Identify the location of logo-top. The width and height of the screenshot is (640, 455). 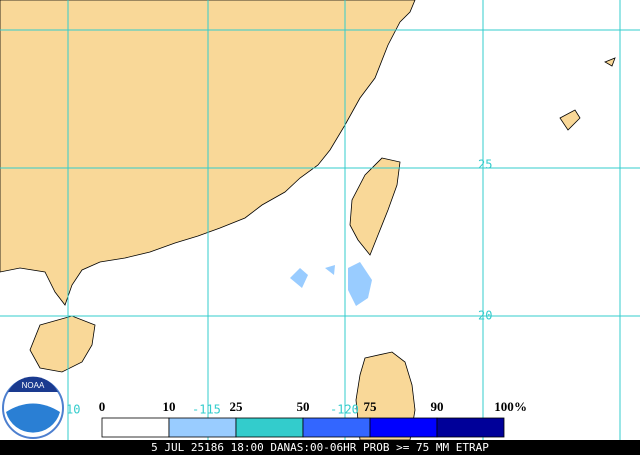
(33, 384).